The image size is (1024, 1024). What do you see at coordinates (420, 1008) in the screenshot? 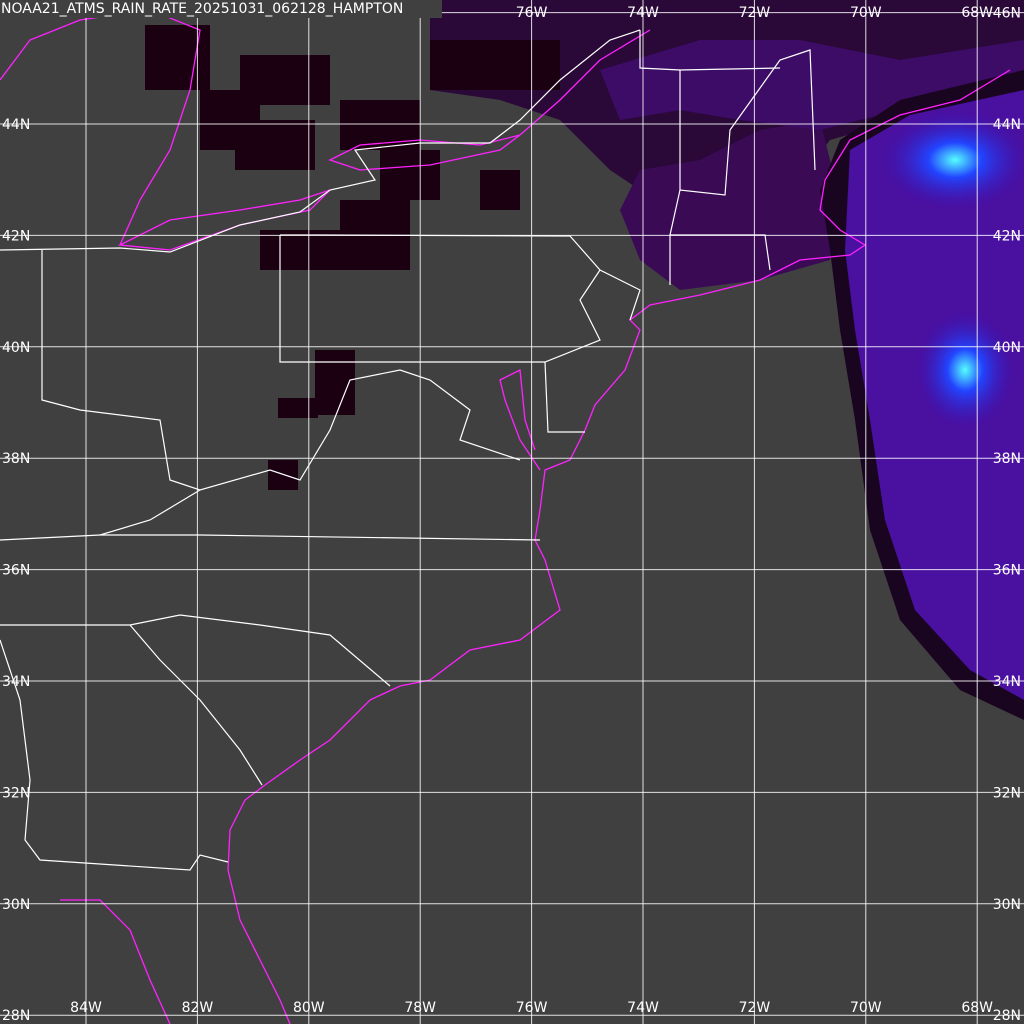
I see `lon-label-bottom: 78W` at bounding box center [420, 1008].